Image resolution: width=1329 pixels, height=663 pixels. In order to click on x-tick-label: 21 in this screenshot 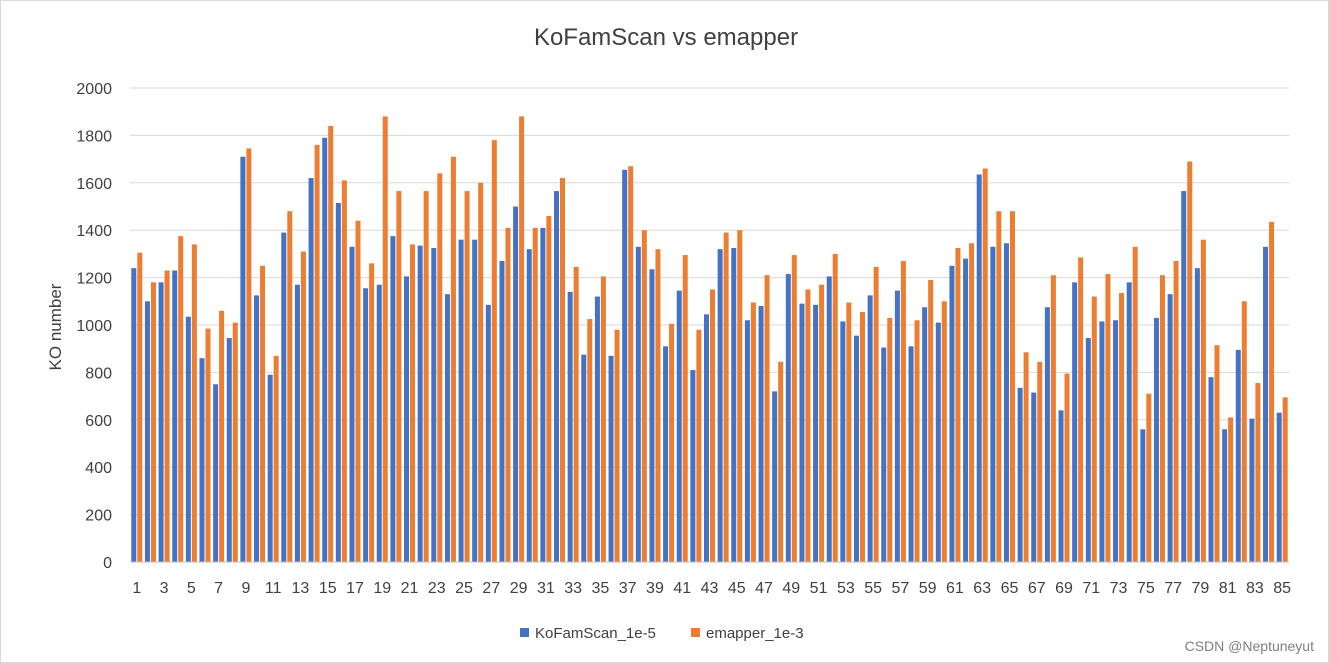, I will do `click(410, 588)`.